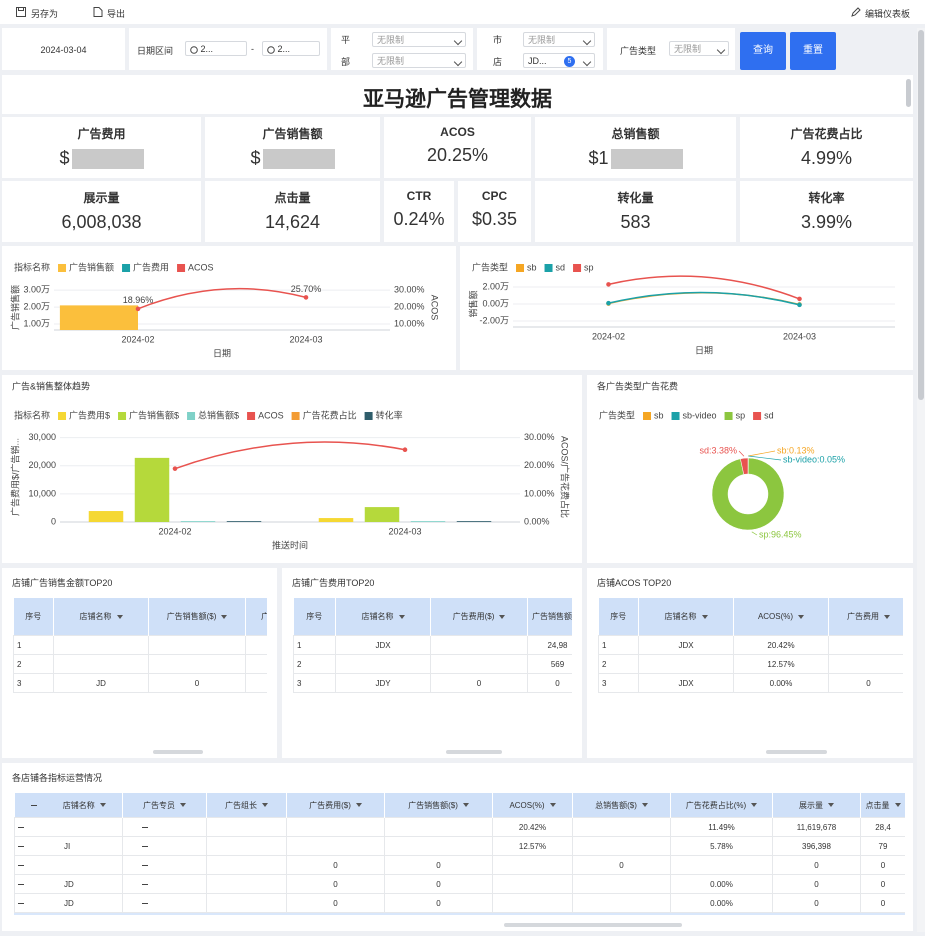  I want to click on table-row: JD 0 0 0.00% 0 0, so click(459, 903).